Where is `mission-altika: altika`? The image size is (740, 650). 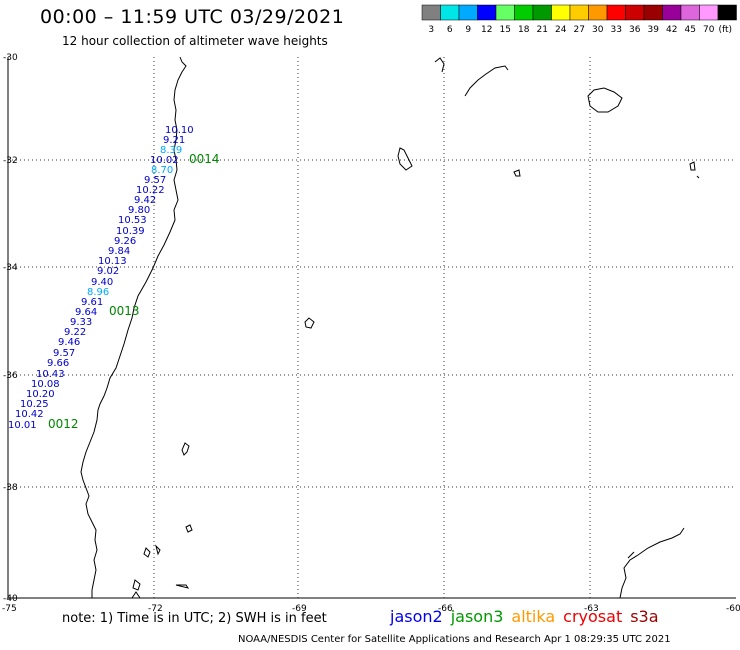 mission-altika: altika is located at coordinates (533, 616).